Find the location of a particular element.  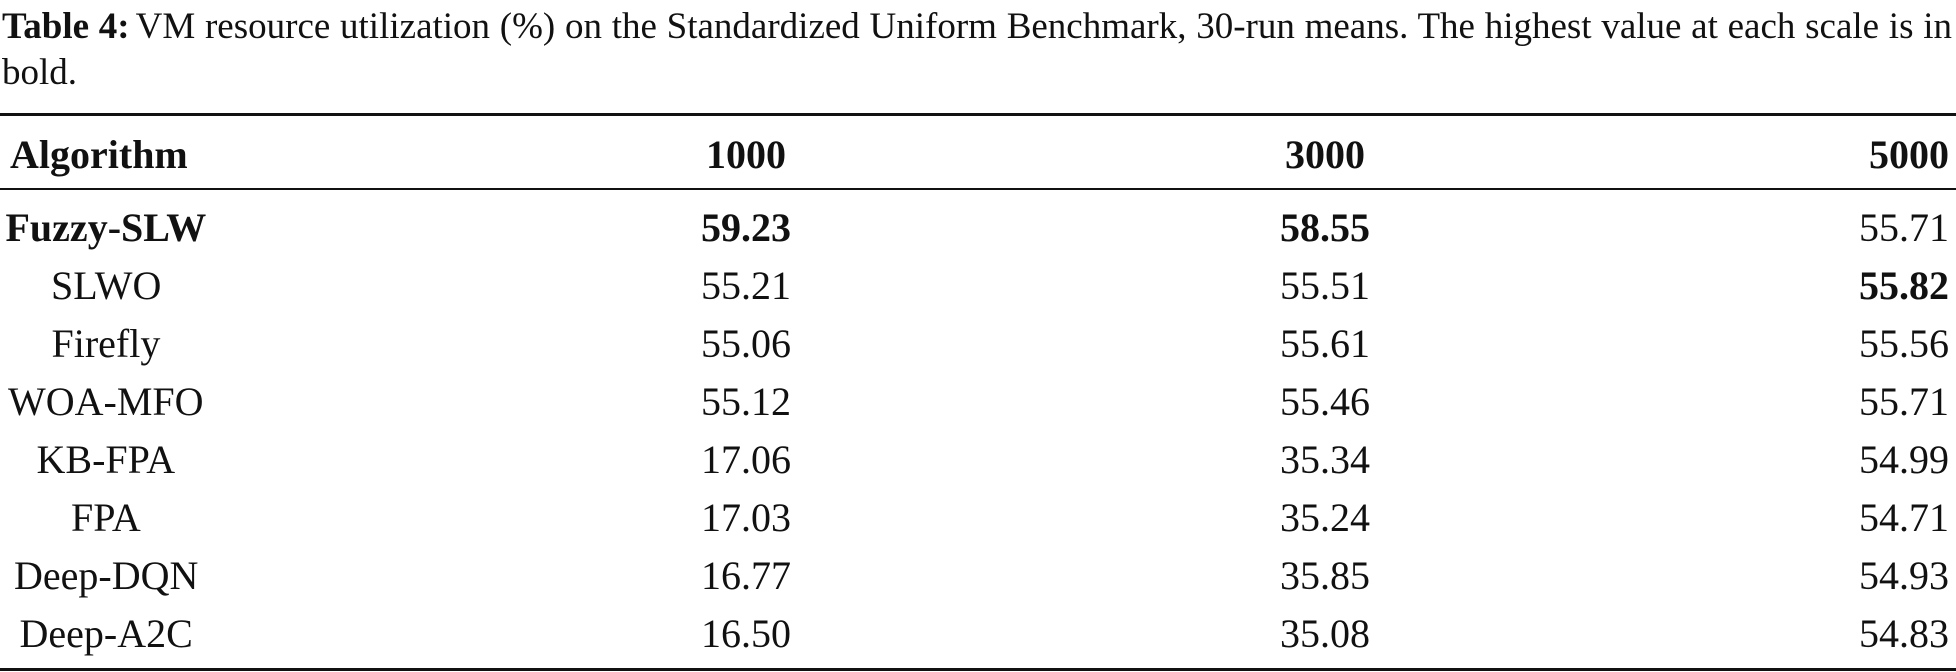

header-cell: 1000 is located at coordinates (746, 154).